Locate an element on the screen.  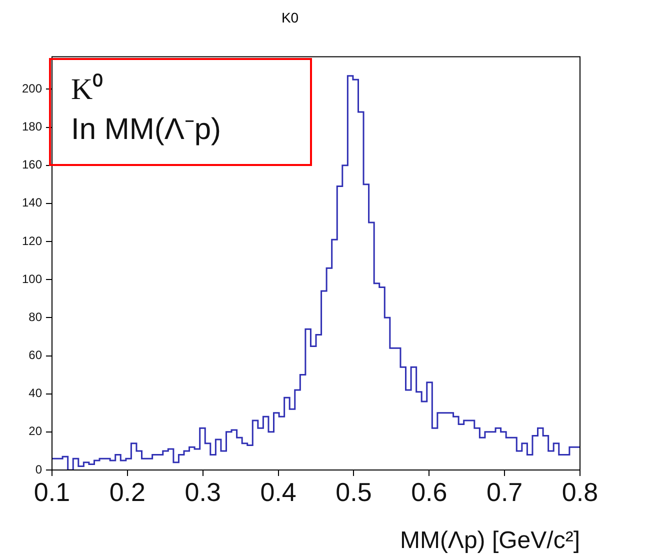
x-tick-label: 0.6 is located at coordinates (429, 491).